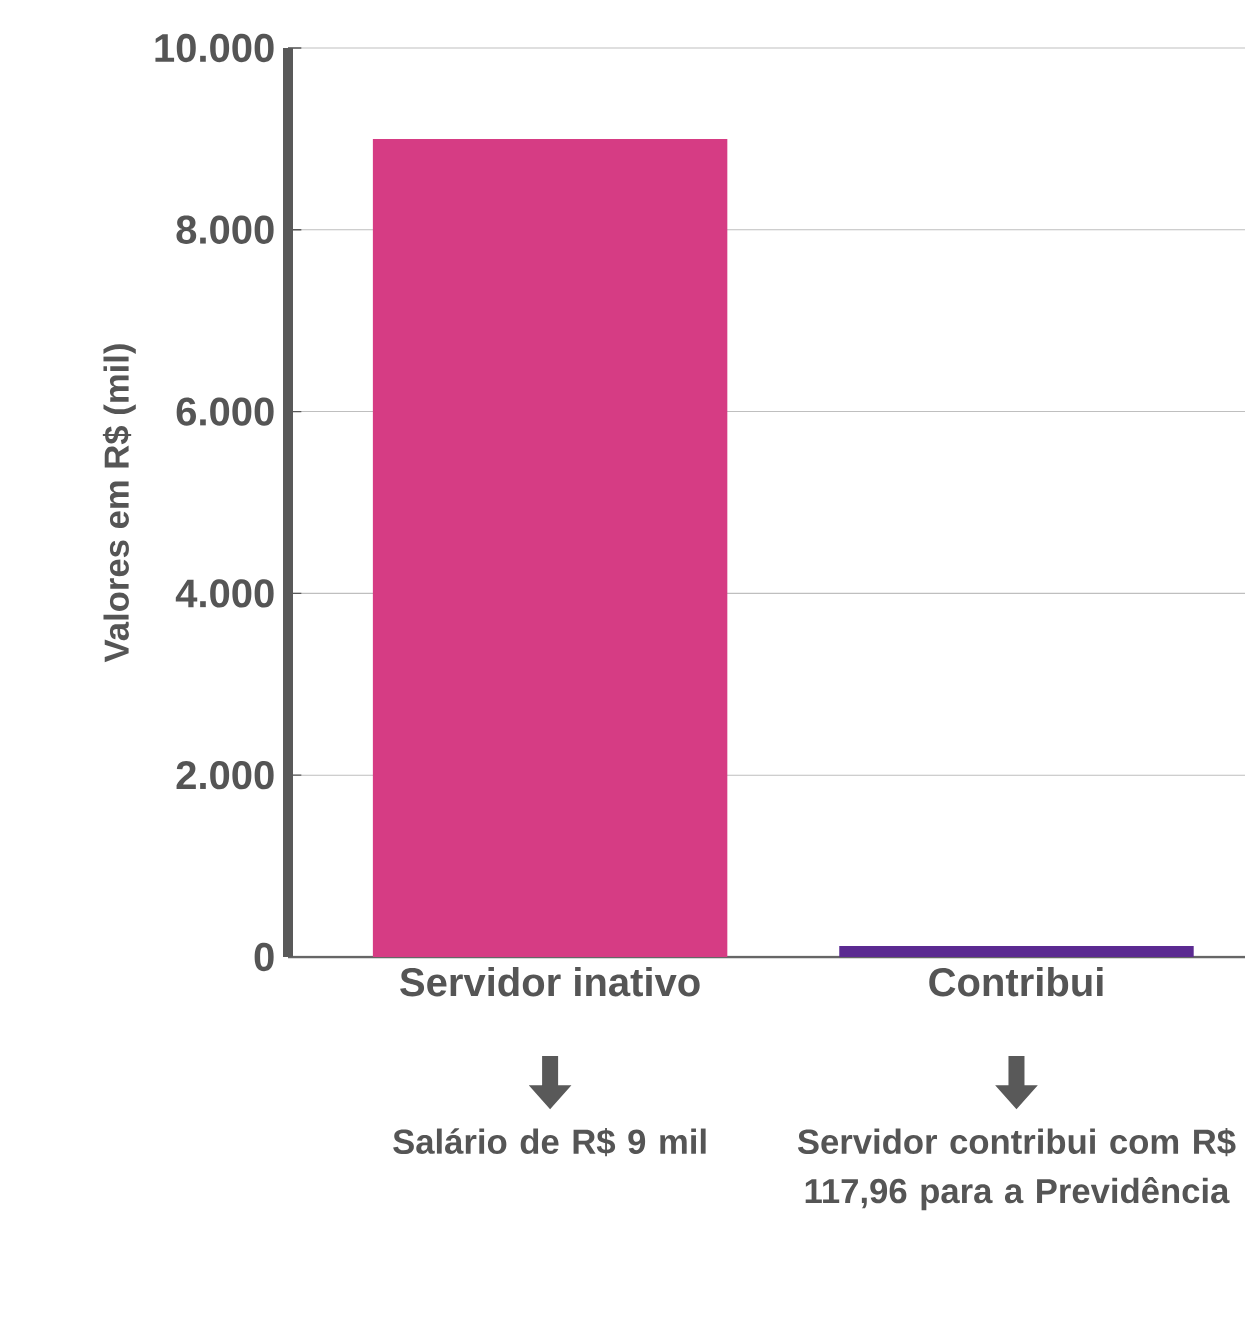  I want to click on x-tick-label: Servidor inativo, so click(549, 982).